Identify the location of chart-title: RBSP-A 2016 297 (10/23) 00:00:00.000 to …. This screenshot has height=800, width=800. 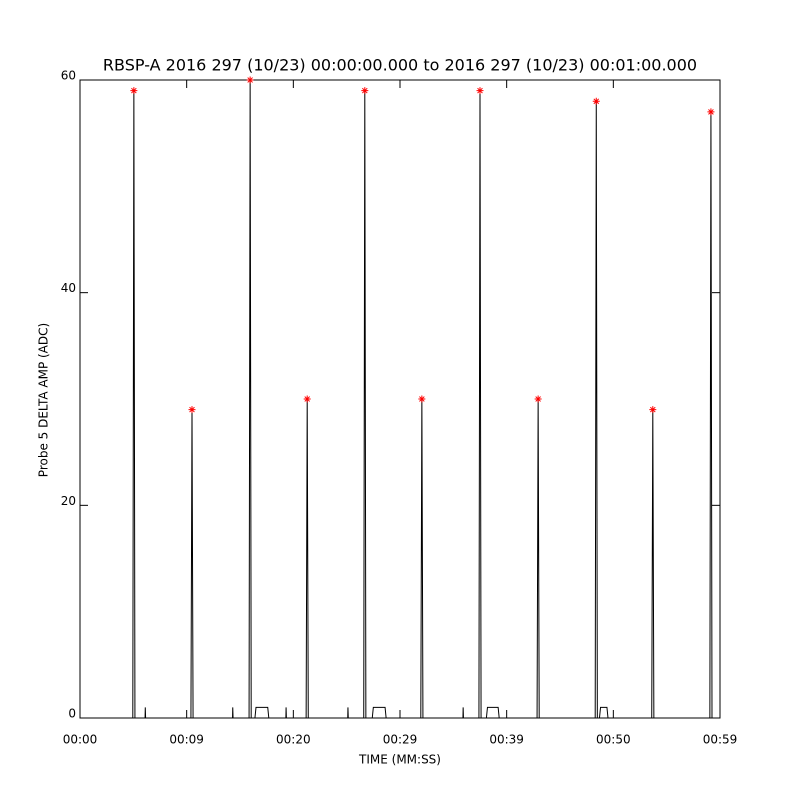
(400, 65).